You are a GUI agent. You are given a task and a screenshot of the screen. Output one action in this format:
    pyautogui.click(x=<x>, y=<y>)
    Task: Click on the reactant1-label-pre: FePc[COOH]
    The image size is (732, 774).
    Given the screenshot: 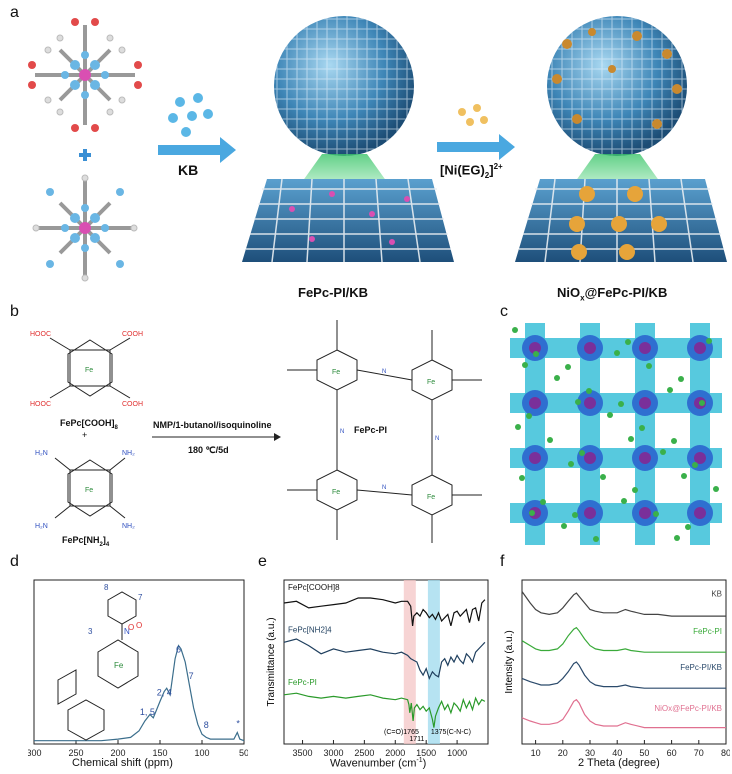 What is the action you would take?
    pyautogui.click(x=87, y=423)
    